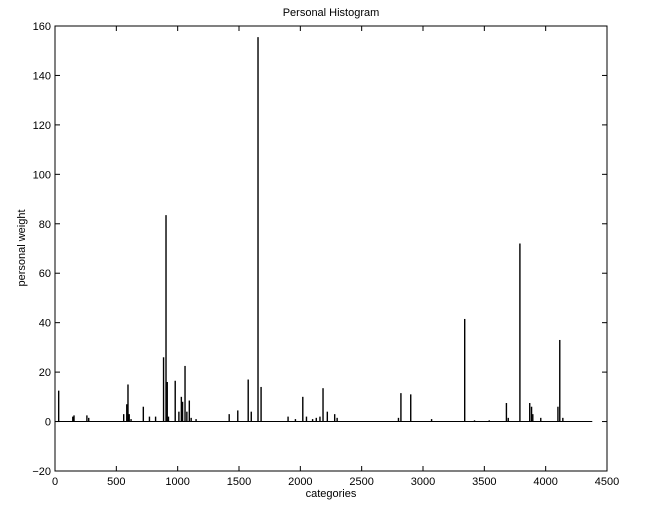 The height and width of the screenshot is (506, 657). Describe the element at coordinates (331, 494) in the screenshot. I see `x-axis-label: categories` at that location.